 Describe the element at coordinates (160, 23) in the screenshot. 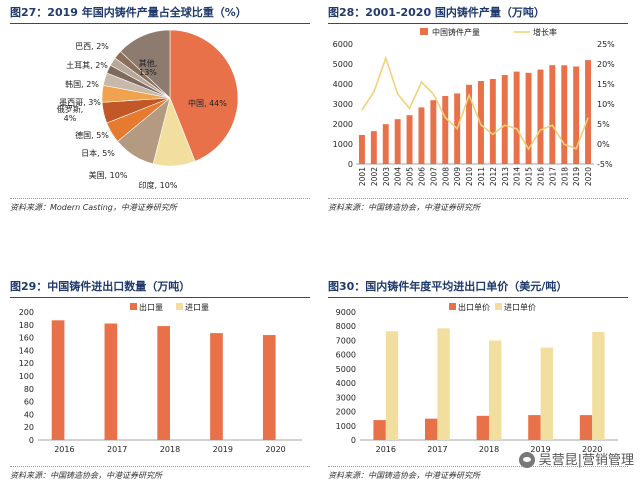

I see `figure27-title-rule` at that location.